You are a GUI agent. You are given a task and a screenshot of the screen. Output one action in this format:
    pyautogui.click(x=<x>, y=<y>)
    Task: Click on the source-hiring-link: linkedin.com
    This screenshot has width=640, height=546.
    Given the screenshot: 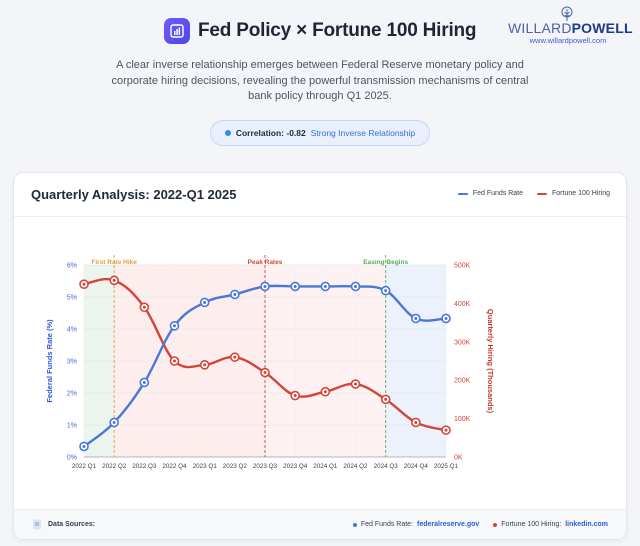 What is the action you would take?
    pyautogui.click(x=586, y=524)
    